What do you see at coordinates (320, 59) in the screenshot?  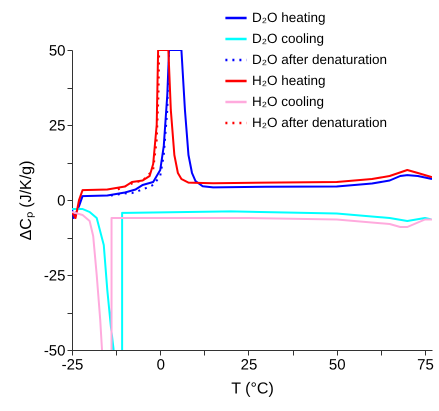 I see `legend-label: D₂O after denaturation` at bounding box center [320, 59].